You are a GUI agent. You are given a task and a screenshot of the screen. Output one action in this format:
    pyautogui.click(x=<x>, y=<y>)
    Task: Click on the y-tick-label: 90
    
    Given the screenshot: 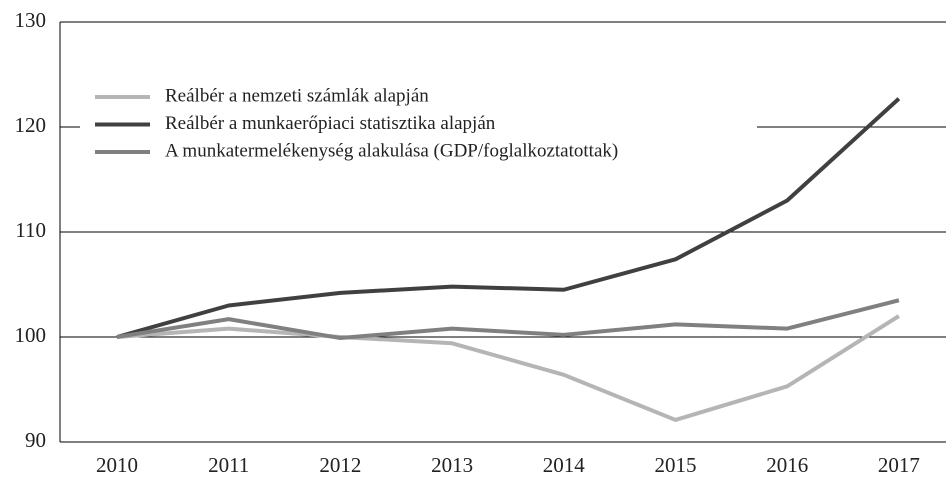 What is the action you would take?
    pyautogui.click(x=35, y=440)
    